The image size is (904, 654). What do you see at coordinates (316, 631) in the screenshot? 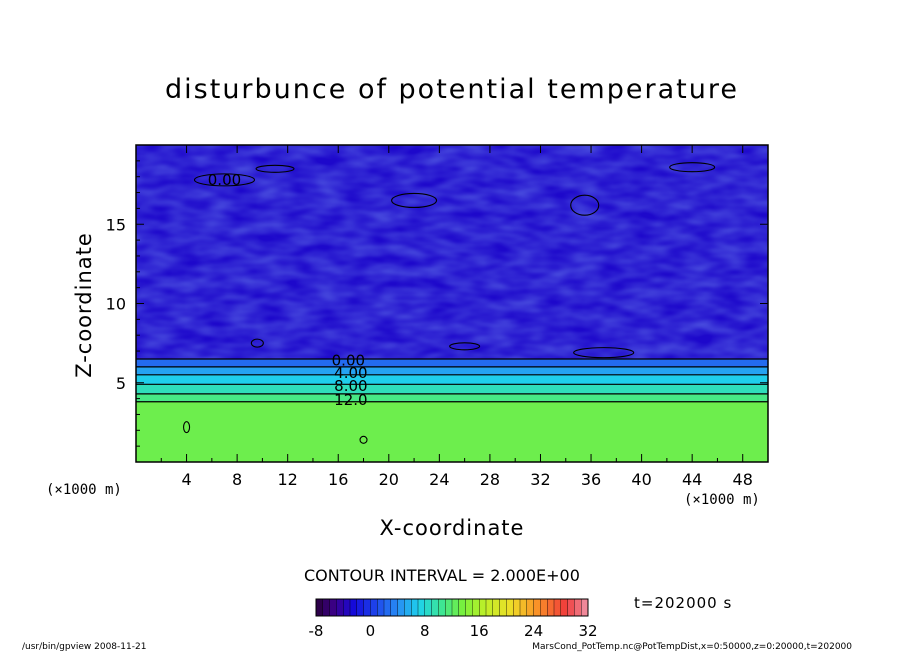
I see `colorbar-tick-label: -8` at bounding box center [316, 631].